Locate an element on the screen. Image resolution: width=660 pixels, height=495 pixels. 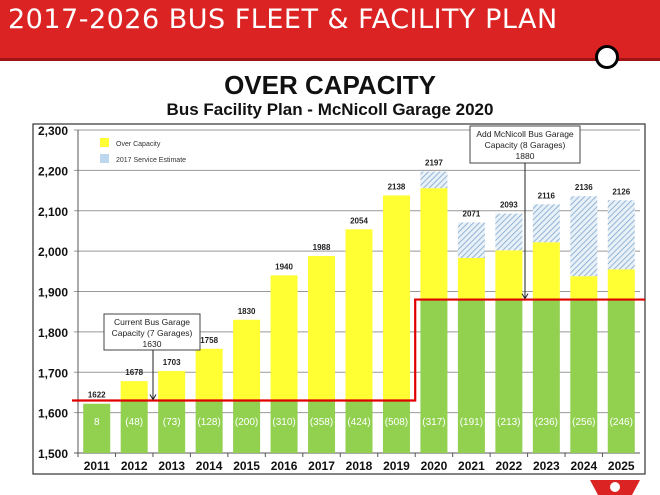
x-tick-label: 2014 is located at coordinates (209, 466).